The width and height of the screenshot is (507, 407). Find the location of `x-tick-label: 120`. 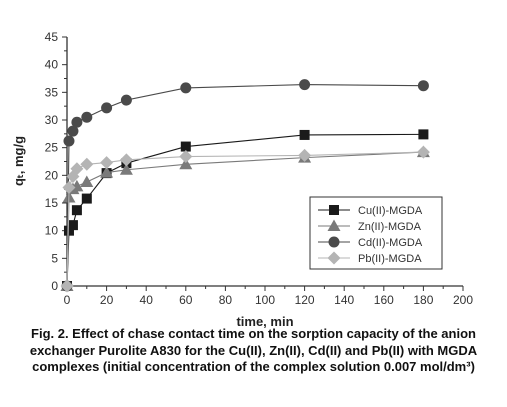

x-tick-label: 120 is located at coordinates (305, 300).